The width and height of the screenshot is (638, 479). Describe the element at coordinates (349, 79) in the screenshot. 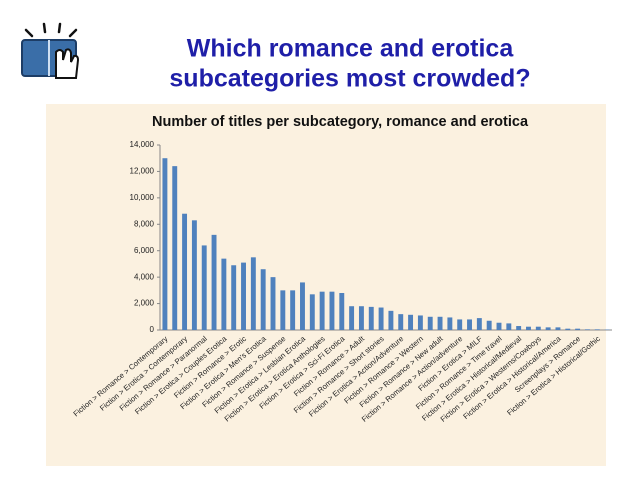

I see `slide-title: subcategories most crowded?` at that location.